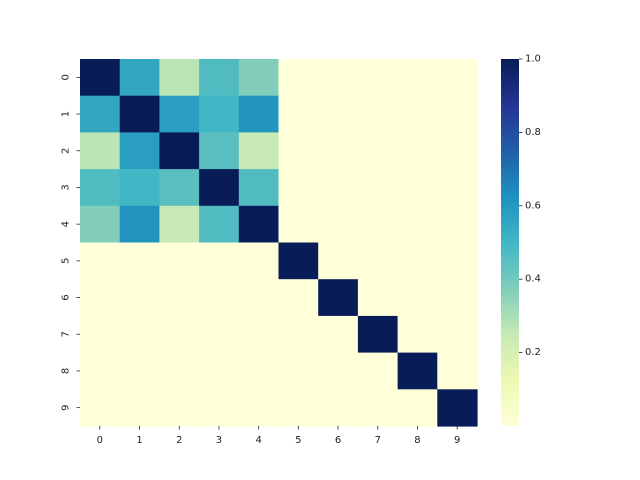 The image size is (640, 480). What do you see at coordinates (66, 407) in the screenshot?
I see `y-tick-label-9: 9` at bounding box center [66, 407].